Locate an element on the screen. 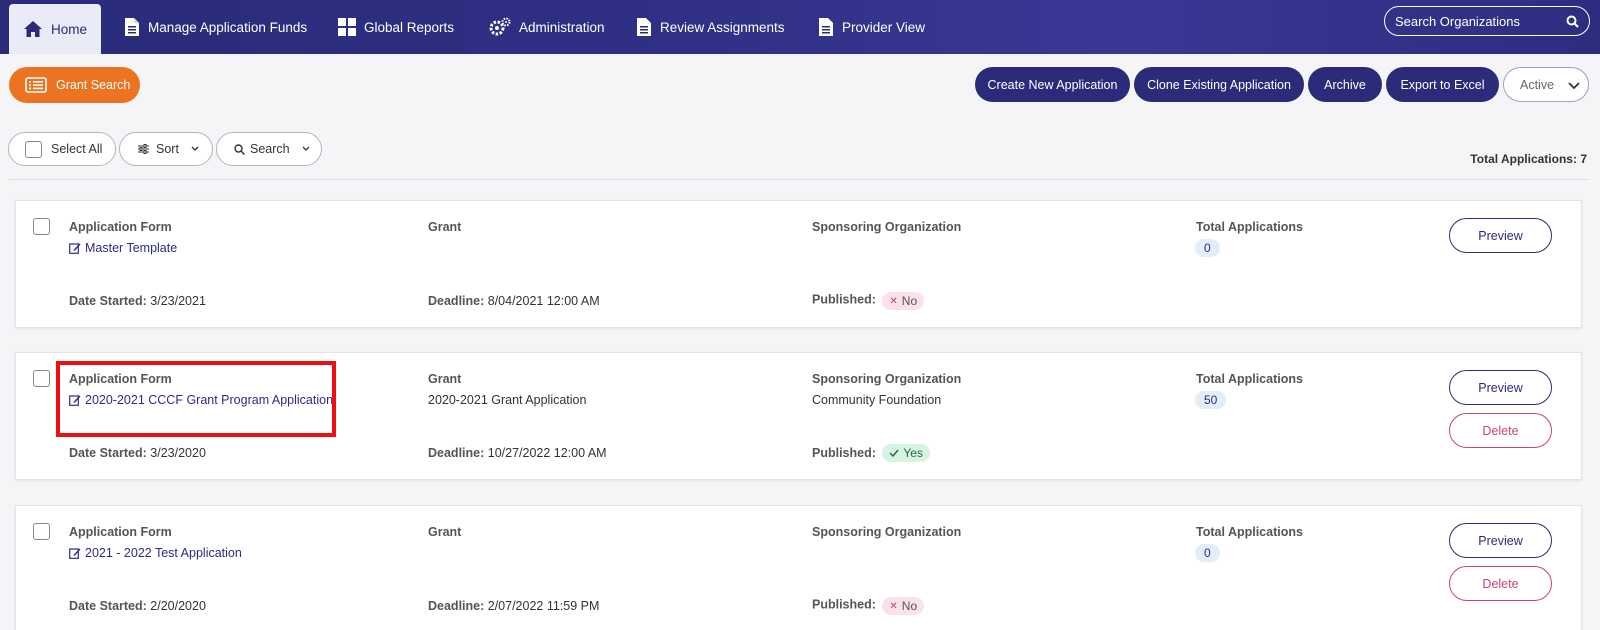 Image resolution: width=1600 pixels, height=630 pixels. date-started-value: 3/23/2020 is located at coordinates (178, 453).